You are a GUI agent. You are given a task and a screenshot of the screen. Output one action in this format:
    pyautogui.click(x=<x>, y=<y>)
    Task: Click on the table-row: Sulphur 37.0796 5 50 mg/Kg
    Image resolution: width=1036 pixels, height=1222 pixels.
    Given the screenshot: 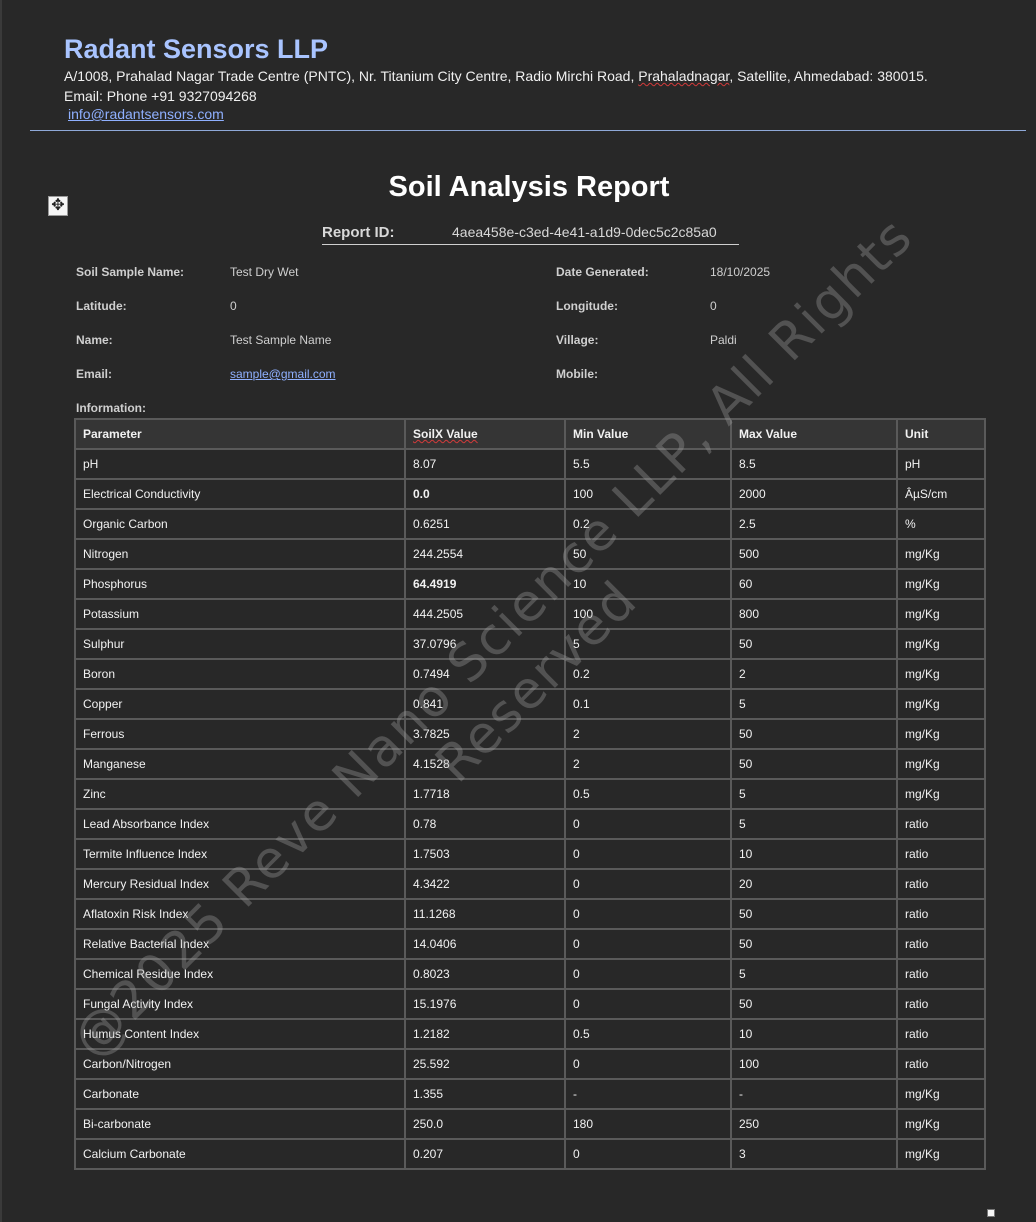 What is the action you would take?
    pyautogui.click(x=530, y=644)
    